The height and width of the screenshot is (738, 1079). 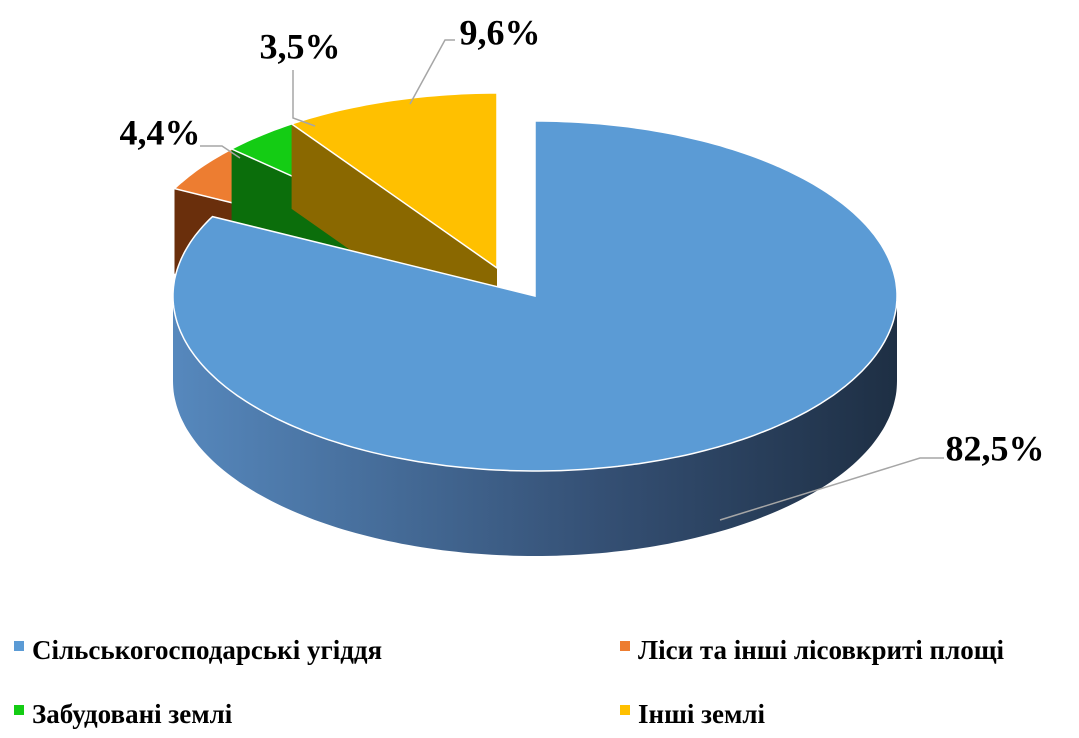 I want to click on legend-label: Сільськогосподарські угіддя, so click(x=207, y=650).